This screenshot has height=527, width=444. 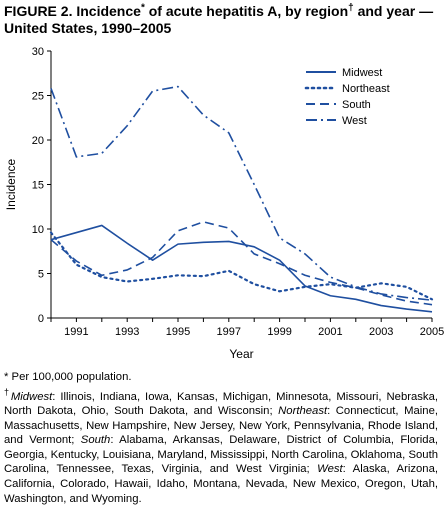 What do you see at coordinates (95, 440) in the screenshot?
I see `footnote-south-label: South` at bounding box center [95, 440].